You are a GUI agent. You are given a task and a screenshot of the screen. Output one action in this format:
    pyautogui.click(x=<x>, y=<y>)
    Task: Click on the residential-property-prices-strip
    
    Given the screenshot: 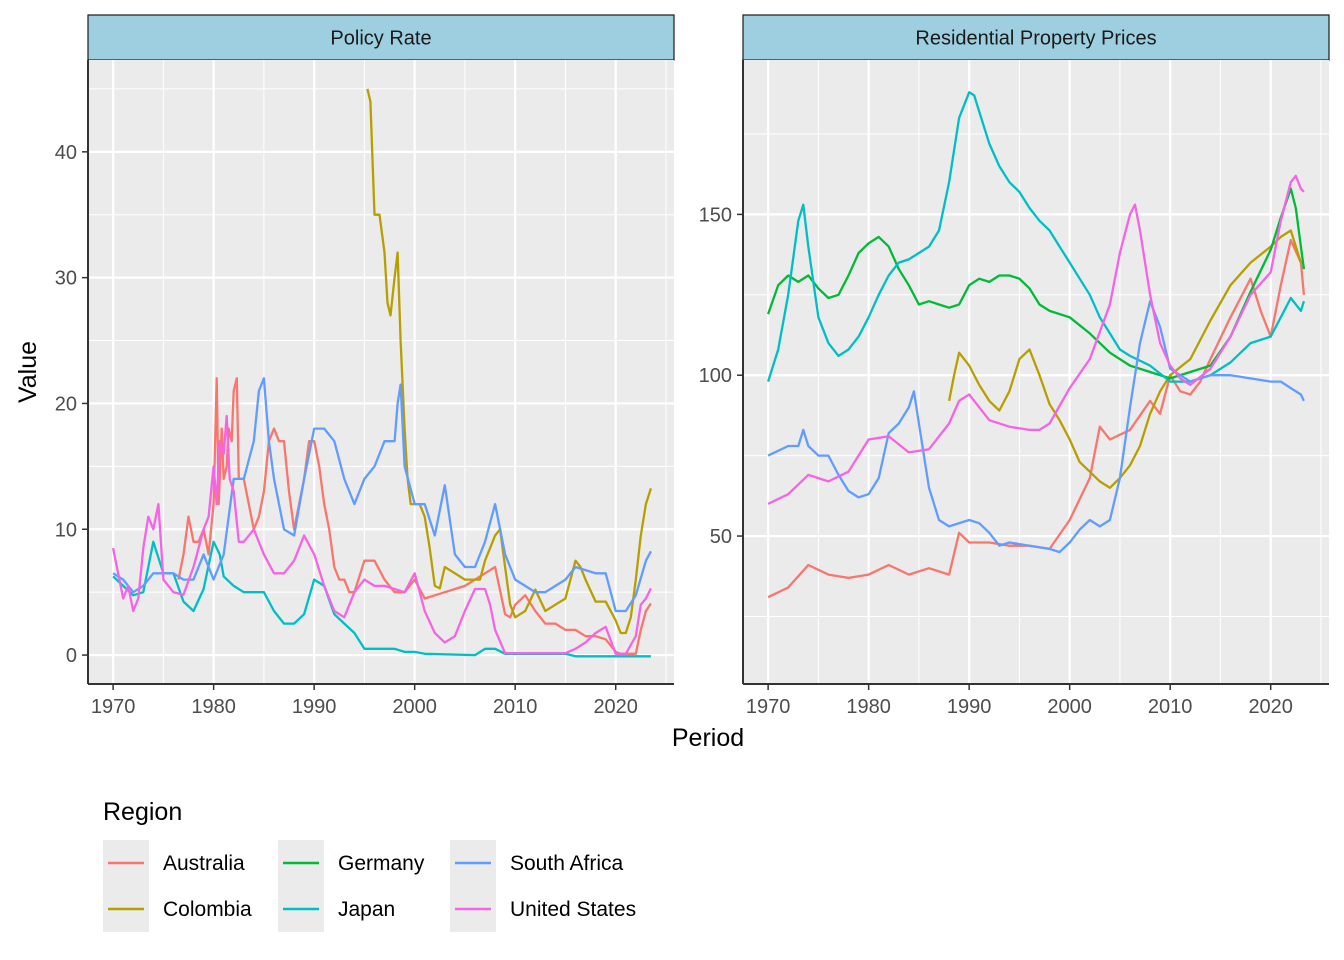 What is the action you would take?
    pyautogui.click(x=1036, y=37)
    